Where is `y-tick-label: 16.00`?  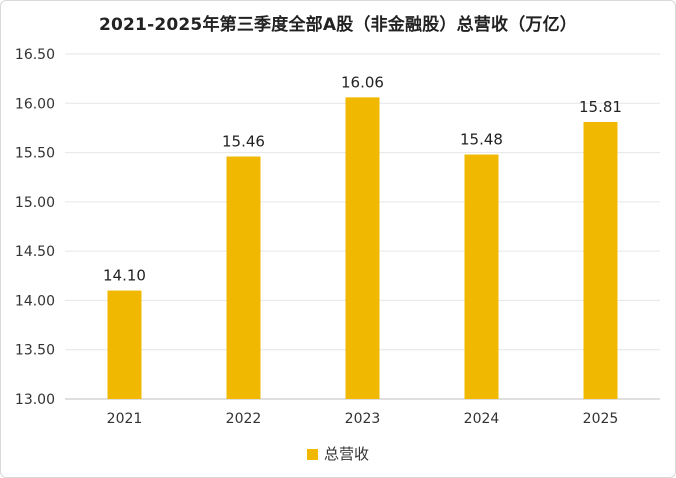 y-tick-label: 16.00 is located at coordinates (35, 104).